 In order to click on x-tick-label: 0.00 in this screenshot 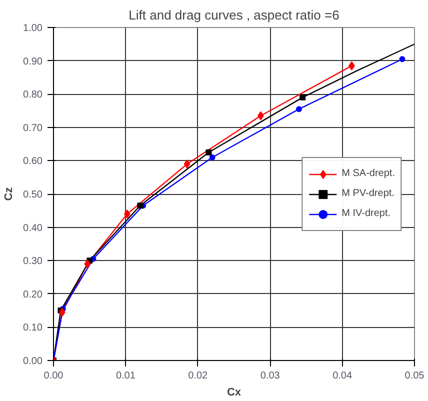, I will do `click(54, 376)`.